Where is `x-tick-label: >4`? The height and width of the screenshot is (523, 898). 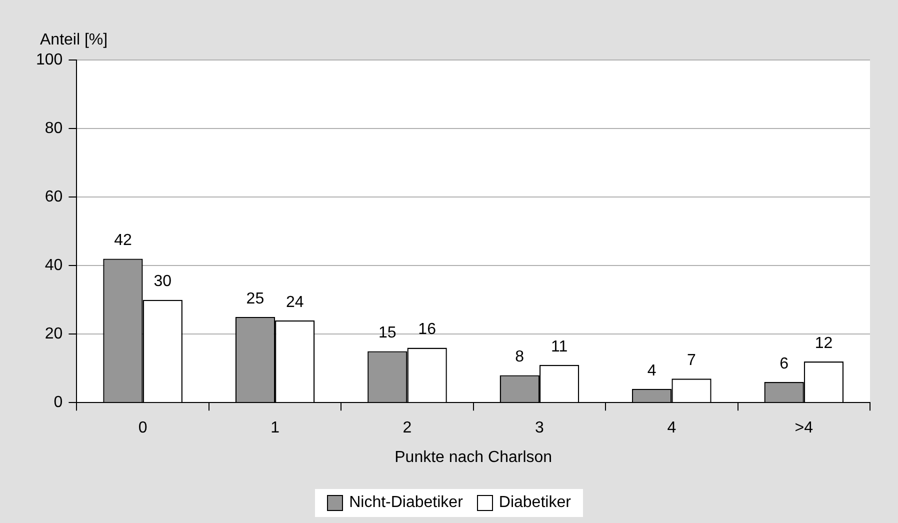 x-tick-label: >4 is located at coordinates (804, 428).